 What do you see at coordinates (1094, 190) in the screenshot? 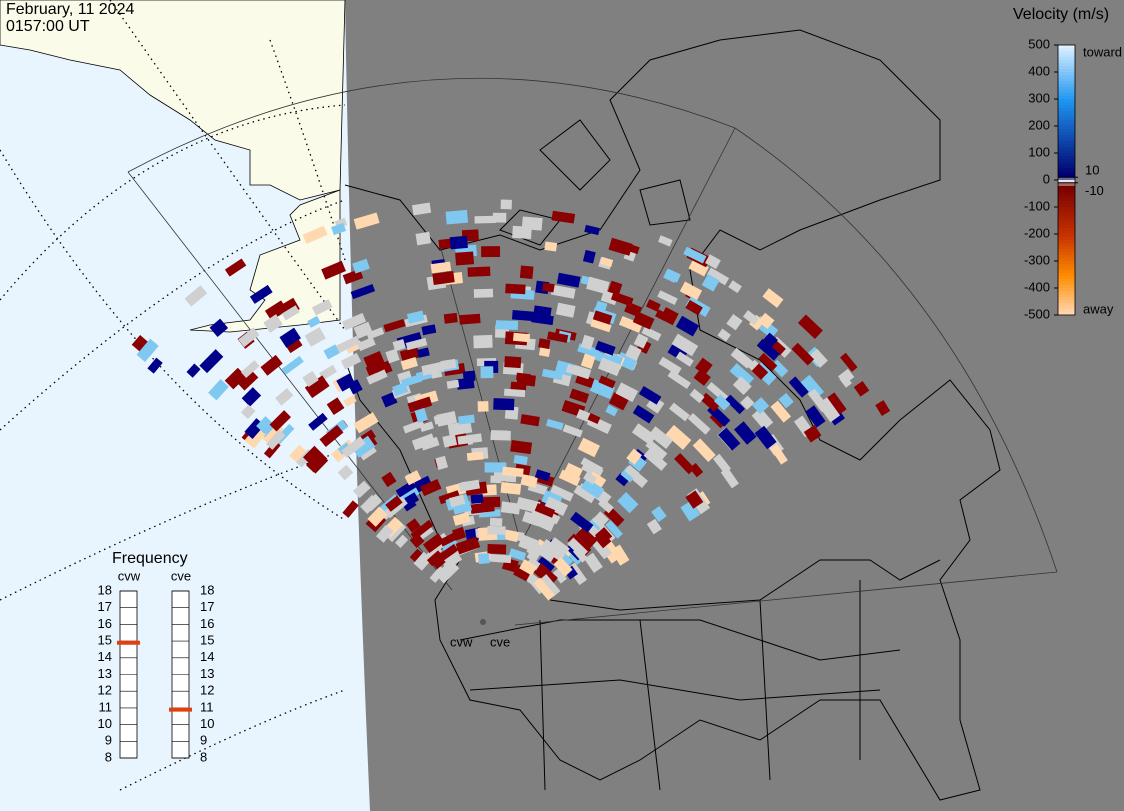
I see `threshold-label: -10` at bounding box center [1094, 190].